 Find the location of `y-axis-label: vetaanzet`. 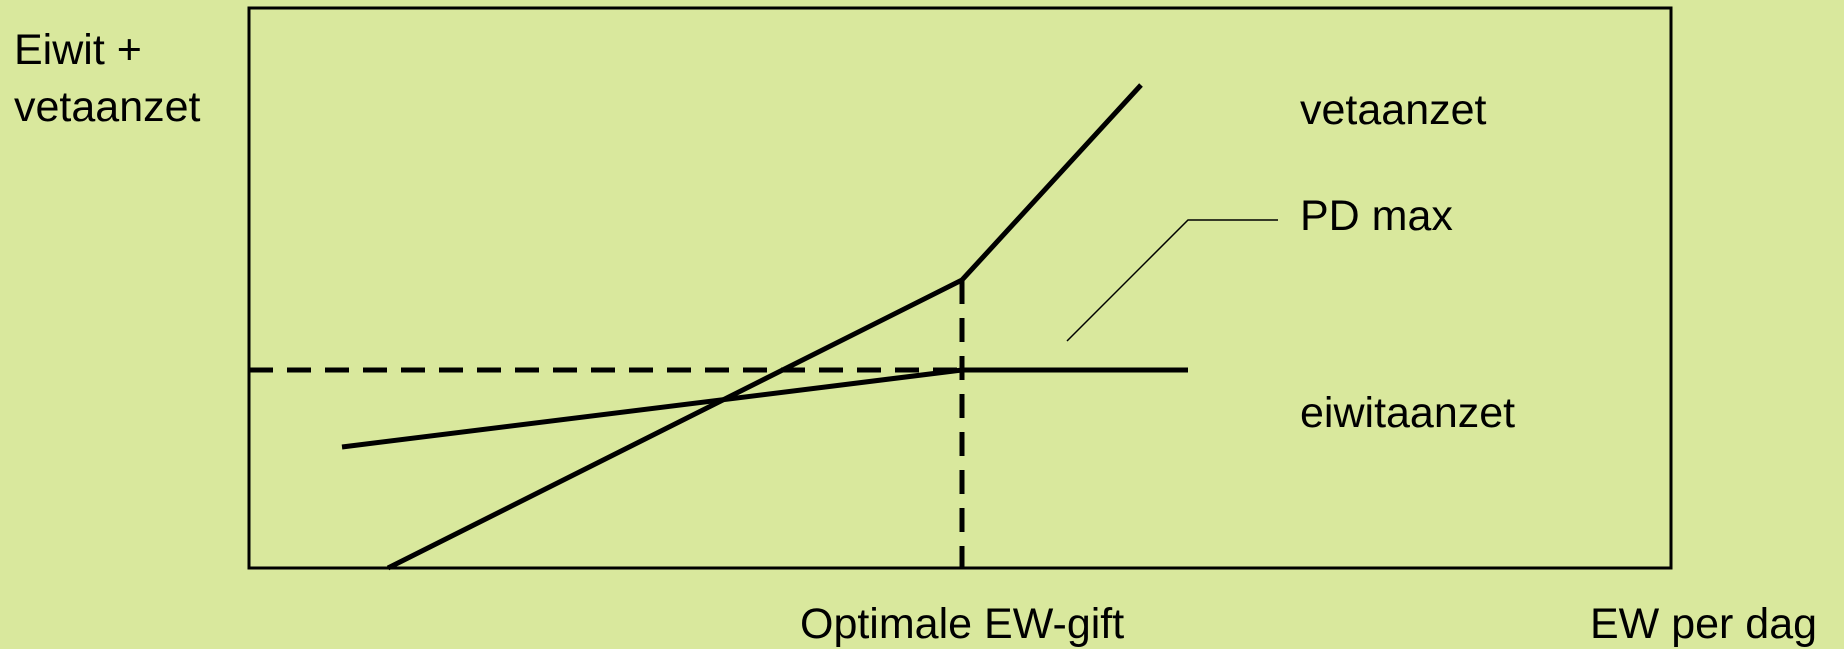

y-axis-label: vetaanzet is located at coordinates (107, 107).